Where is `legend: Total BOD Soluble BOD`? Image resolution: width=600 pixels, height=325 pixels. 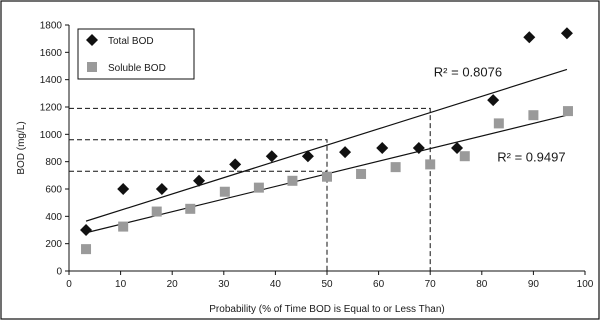 legend: Total BOD Soluble BOD is located at coordinates (136, 54).